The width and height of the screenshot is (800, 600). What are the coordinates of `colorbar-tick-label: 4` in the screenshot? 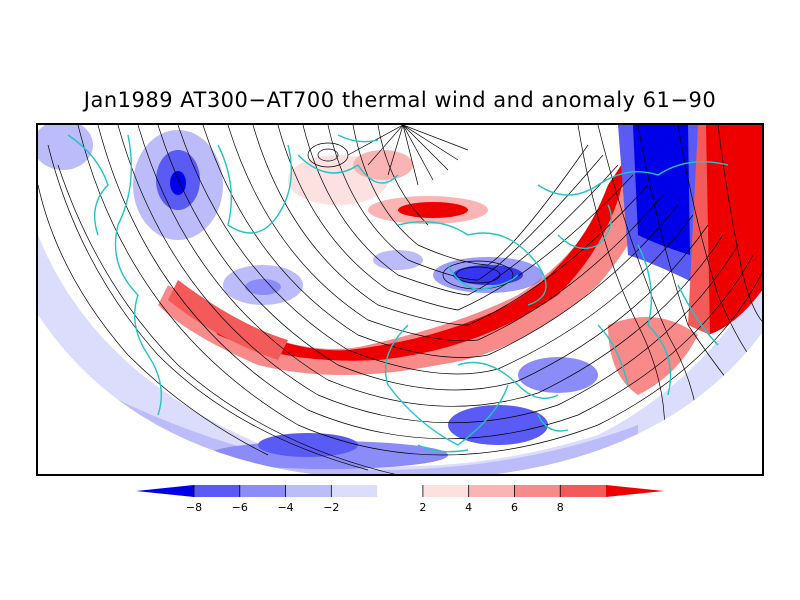 It's located at (469, 507).